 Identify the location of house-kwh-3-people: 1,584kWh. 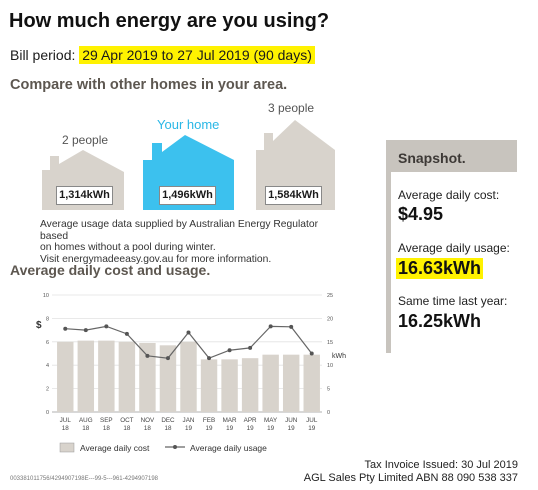
(293, 195).